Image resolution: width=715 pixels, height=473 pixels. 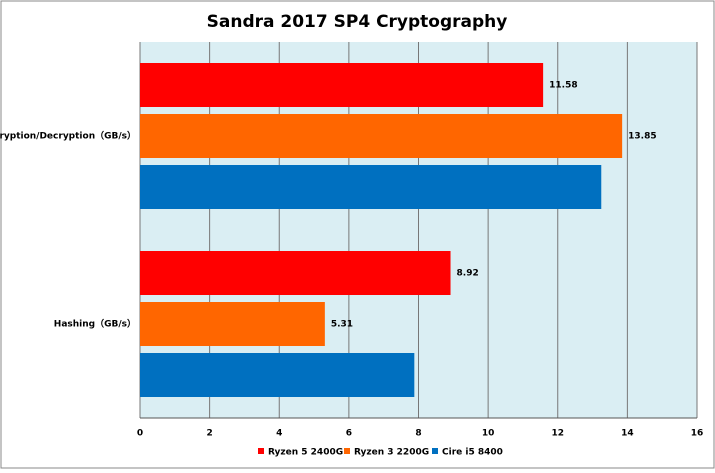 What do you see at coordinates (697, 434) in the screenshot?
I see `x-tick-label: 16` at bounding box center [697, 434].